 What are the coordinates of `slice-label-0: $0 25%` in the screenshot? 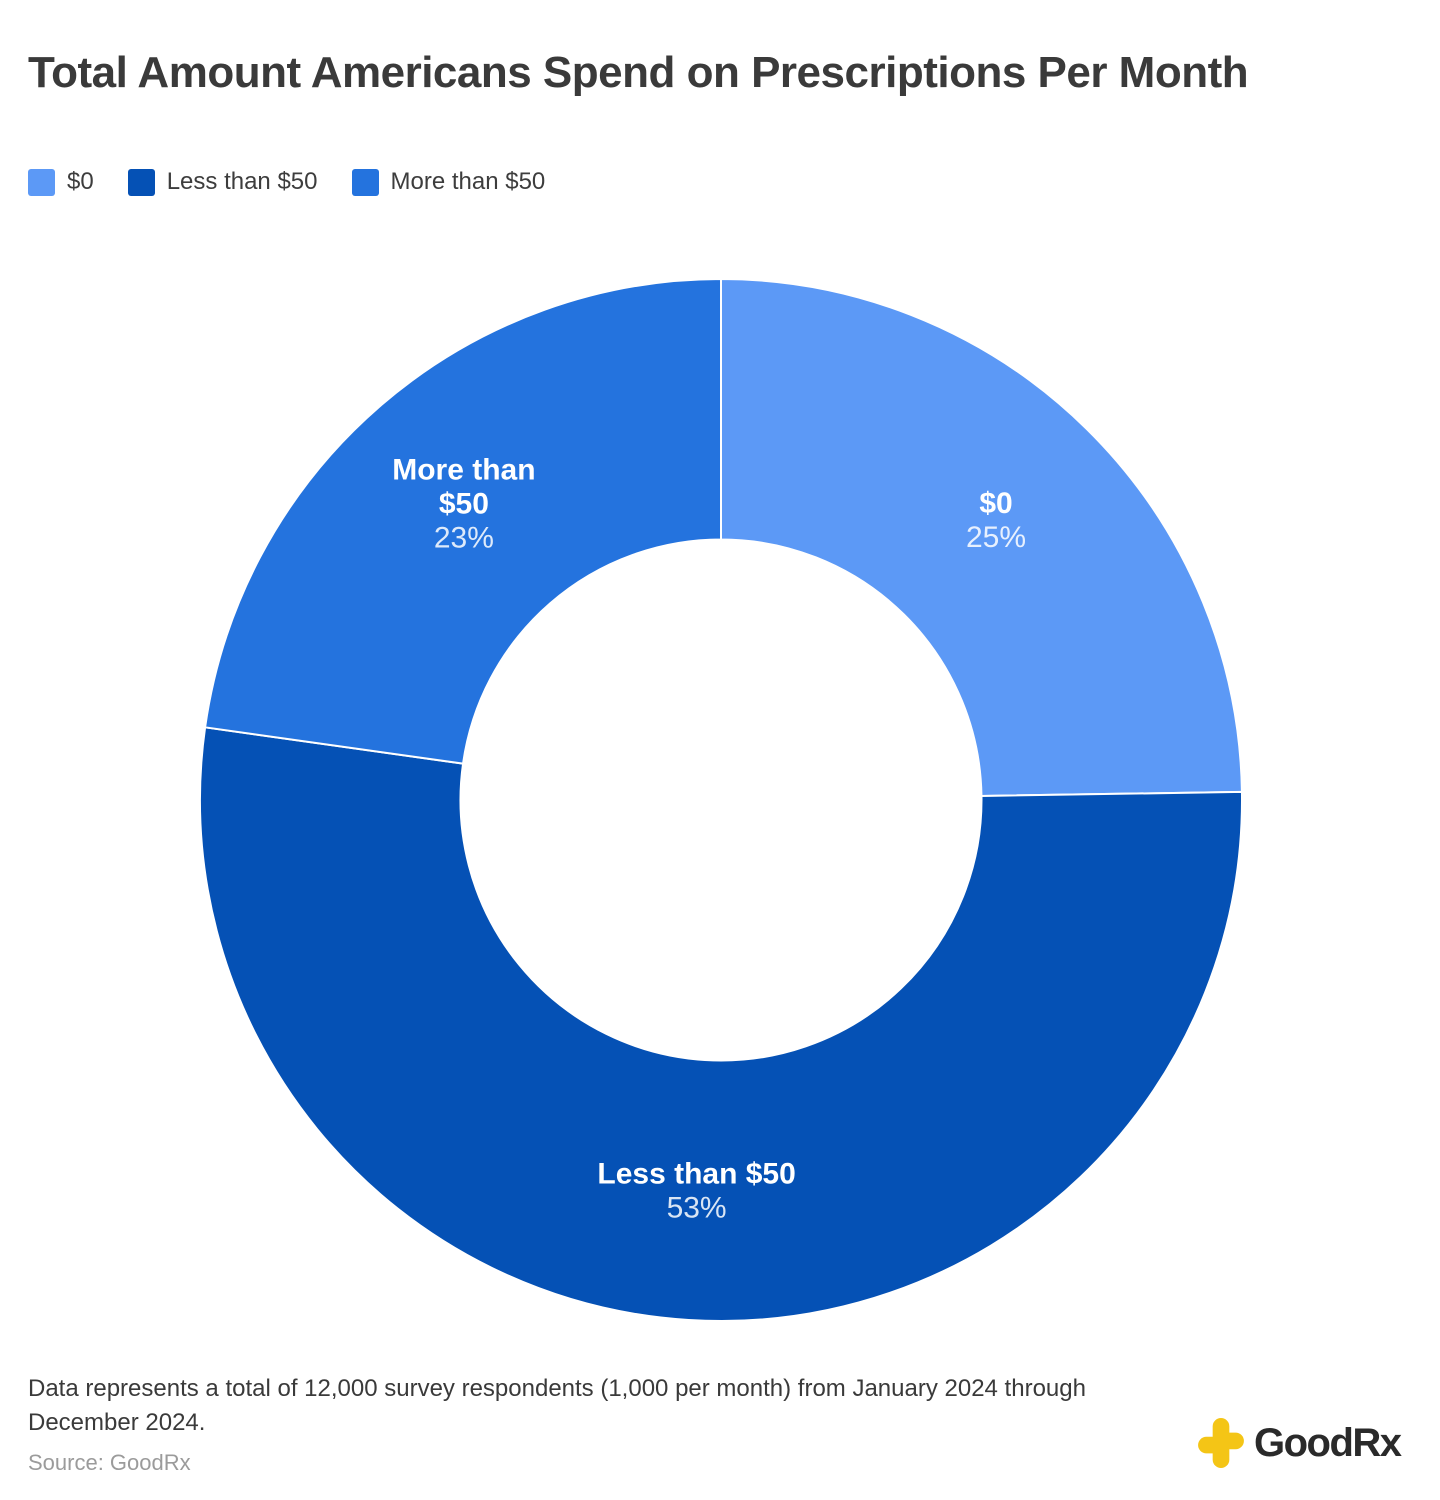 It's located at (996, 520).